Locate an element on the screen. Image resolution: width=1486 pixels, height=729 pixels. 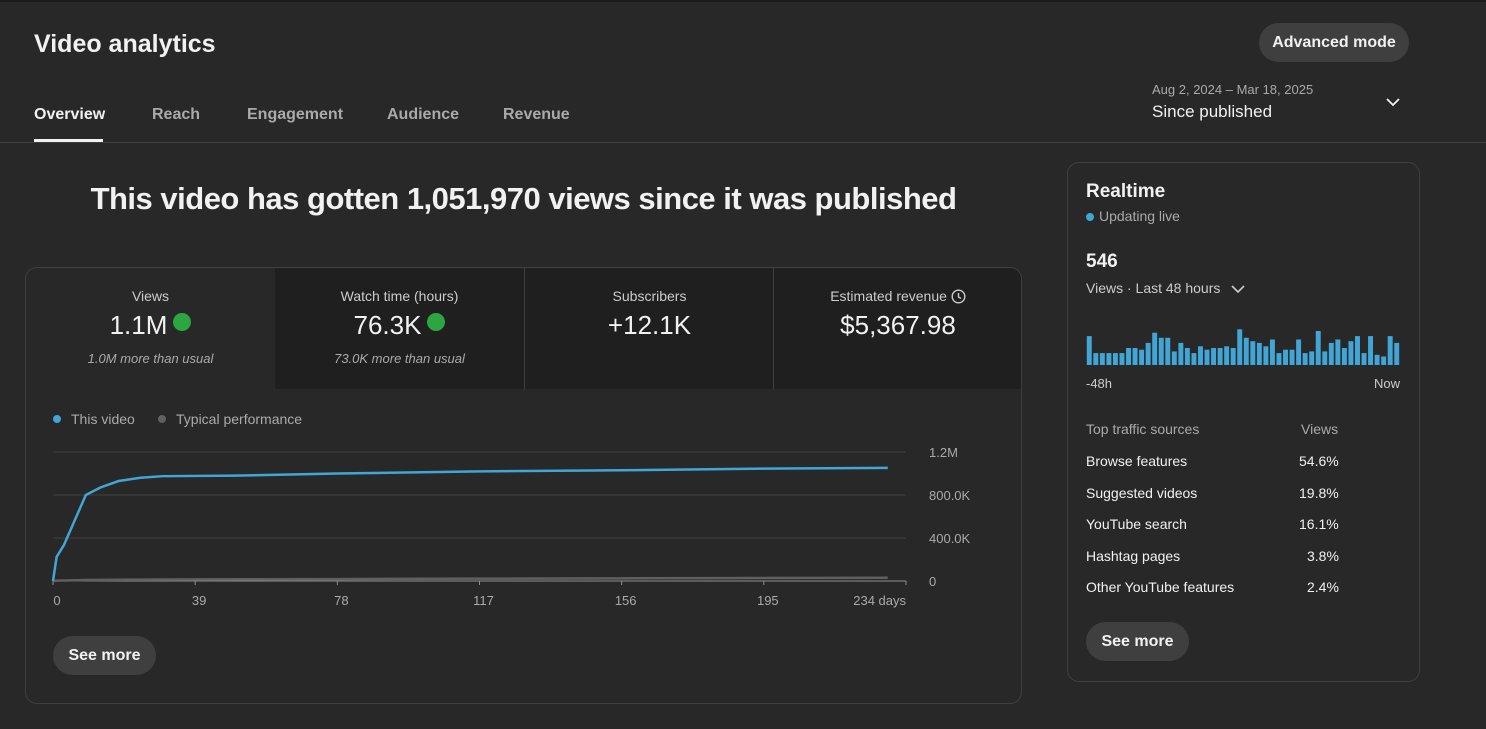
x-tick-label: 156 is located at coordinates (626, 600).